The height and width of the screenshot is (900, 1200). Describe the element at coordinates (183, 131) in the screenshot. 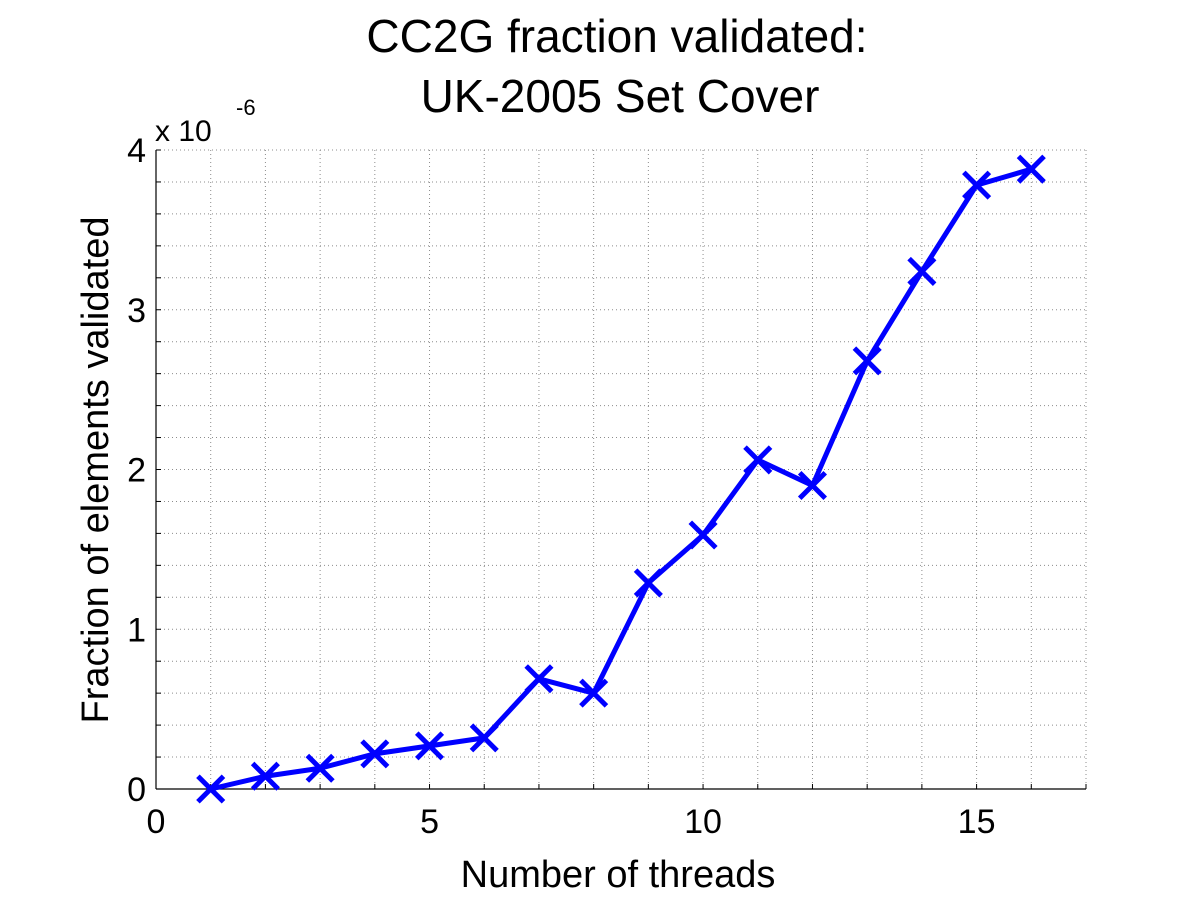

I see `y-scale-prefix: x 10` at that location.